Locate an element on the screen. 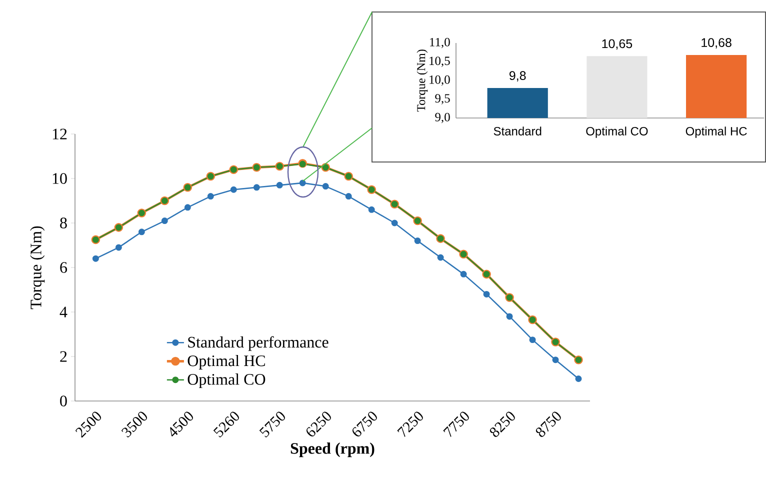 This screenshot has height=483, width=766. y-tick-label: 0 is located at coordinates (63, 401).